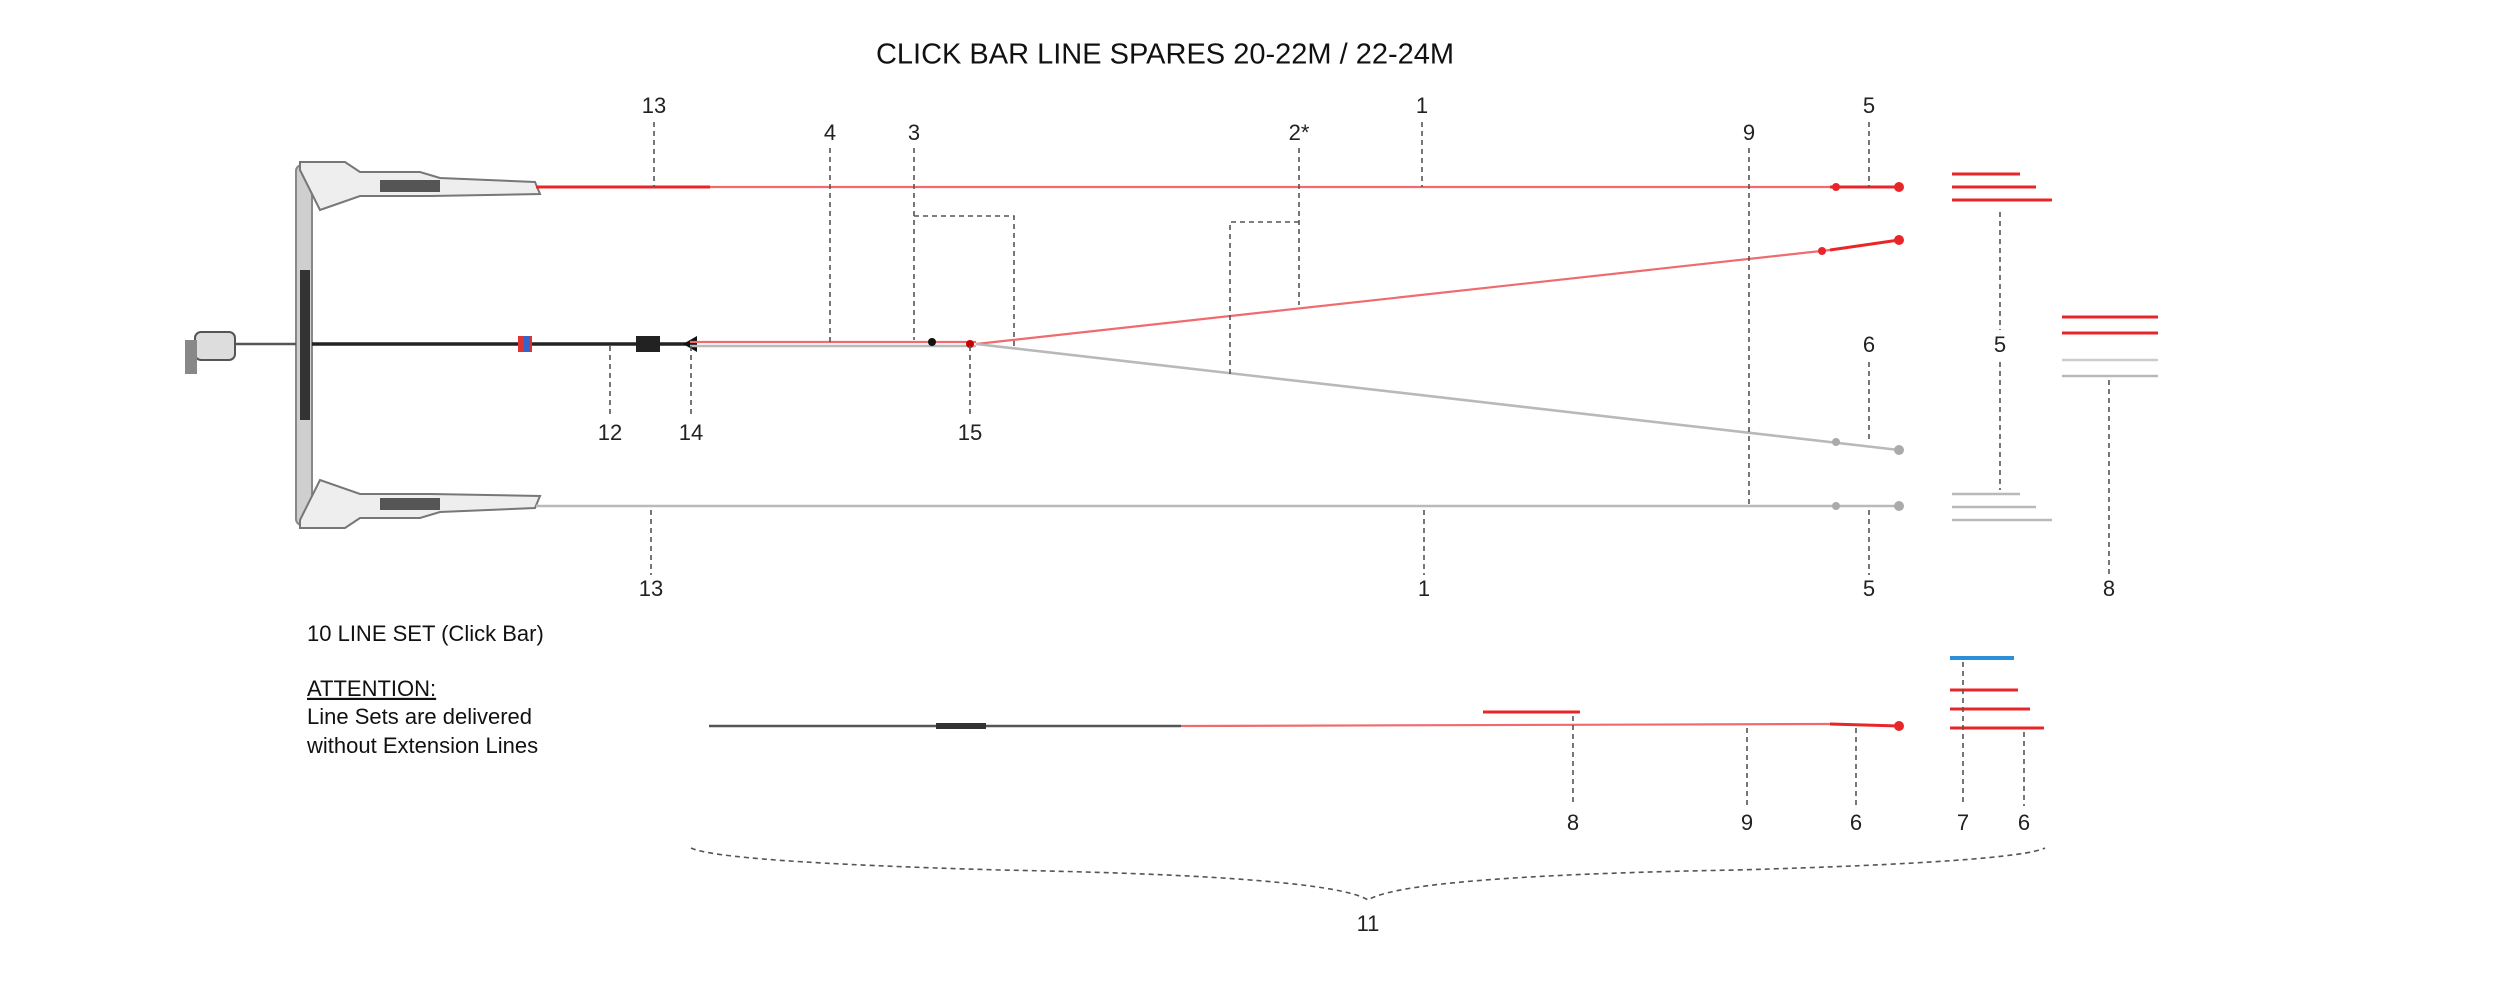  Describe the element at coordinates (1368, 923) in the screenshot. I see `callout-number: 11` at that location.